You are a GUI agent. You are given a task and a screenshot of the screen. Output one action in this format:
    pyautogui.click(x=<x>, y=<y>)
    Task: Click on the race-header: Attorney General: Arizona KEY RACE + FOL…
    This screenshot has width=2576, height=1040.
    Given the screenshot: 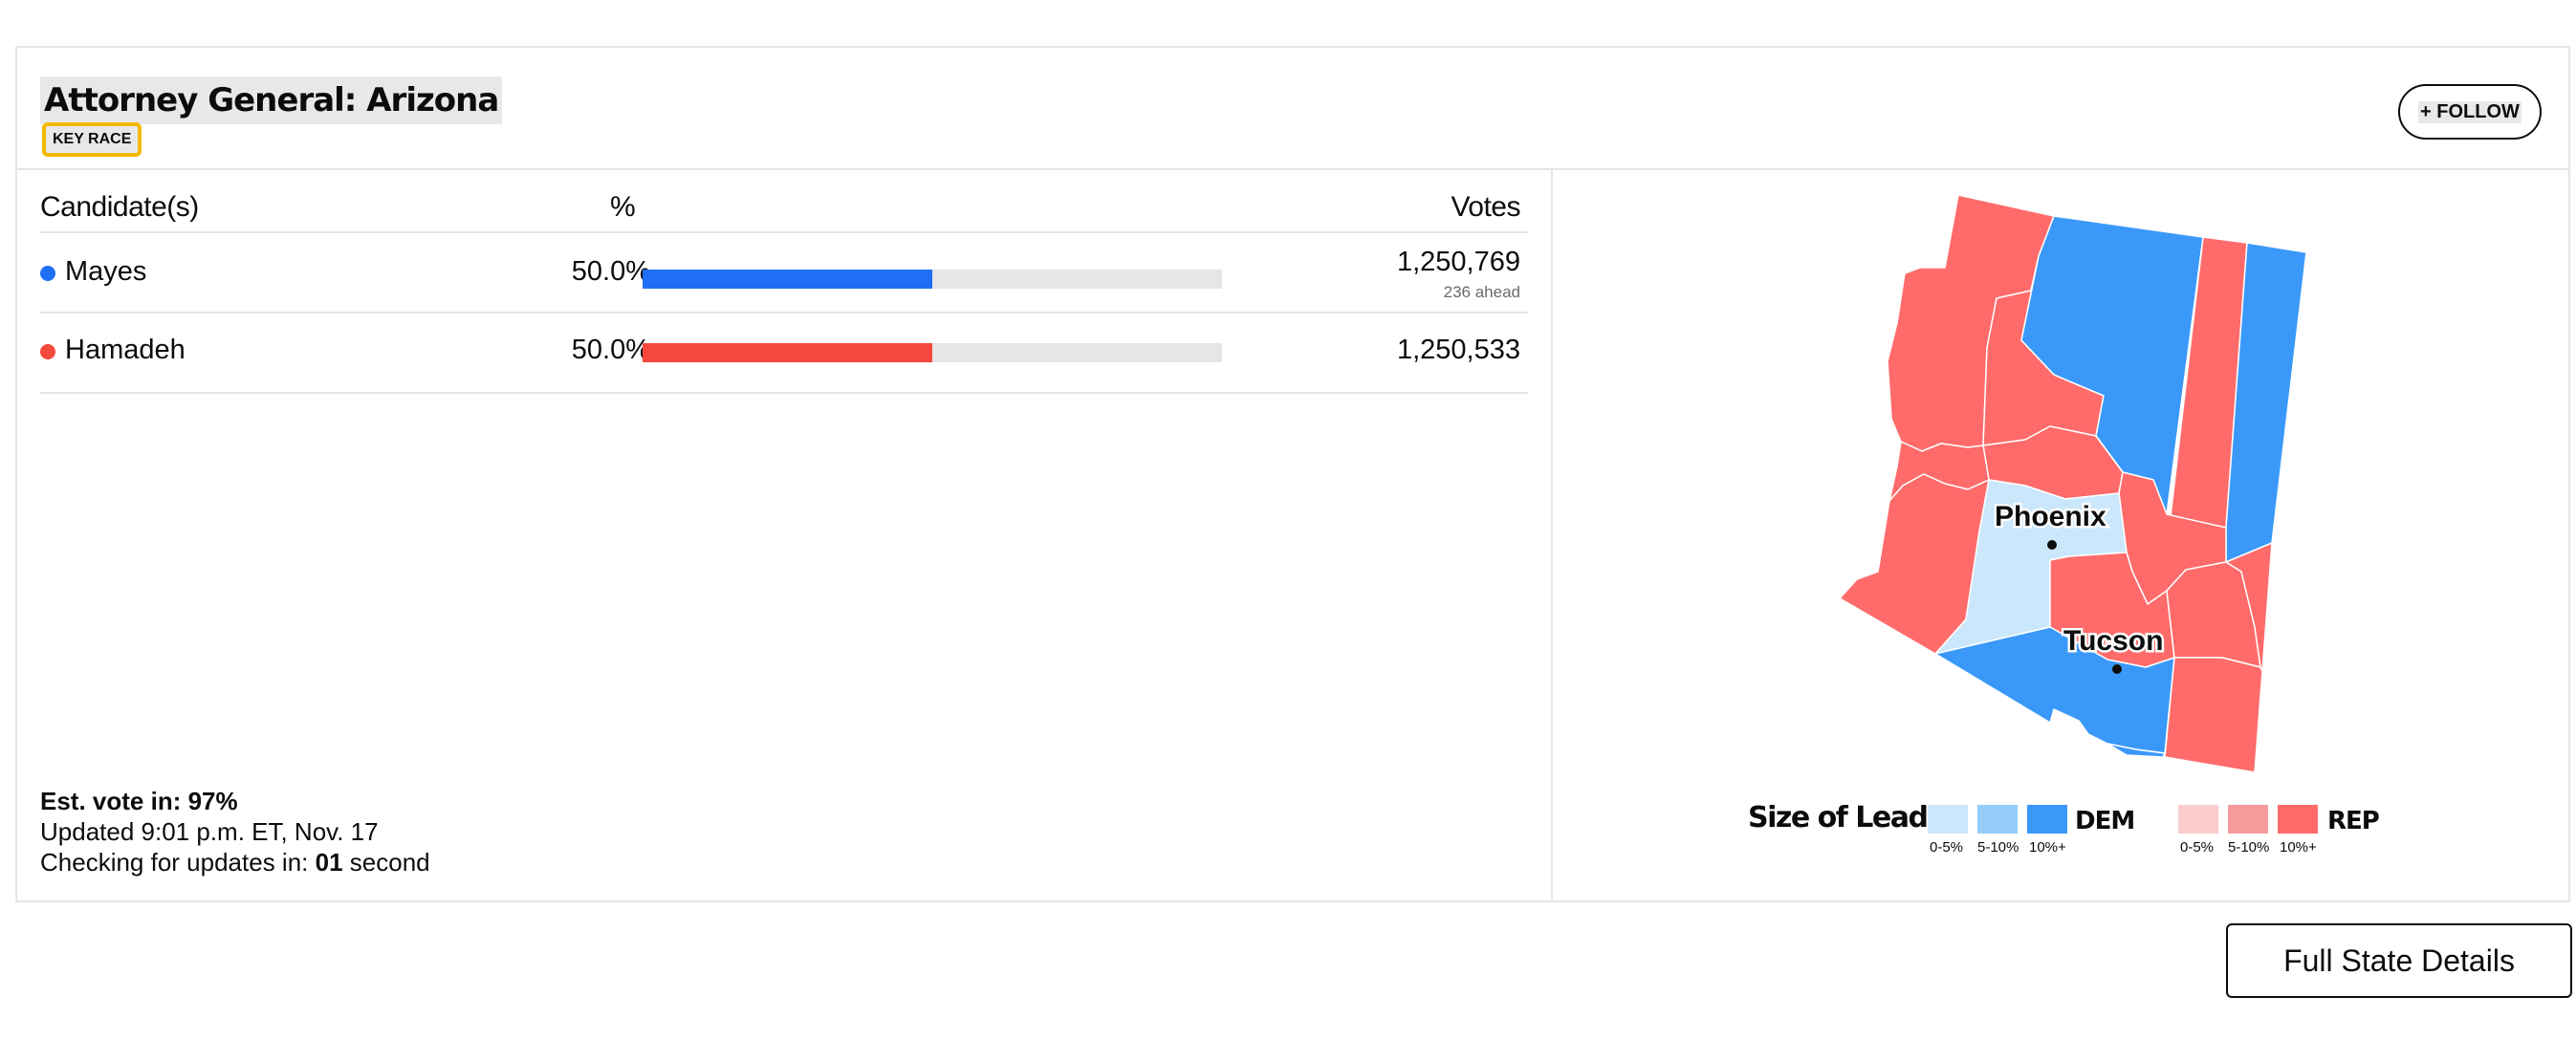 What is the action you would take?
    pyautogui.click(x=1292, y=109)
    